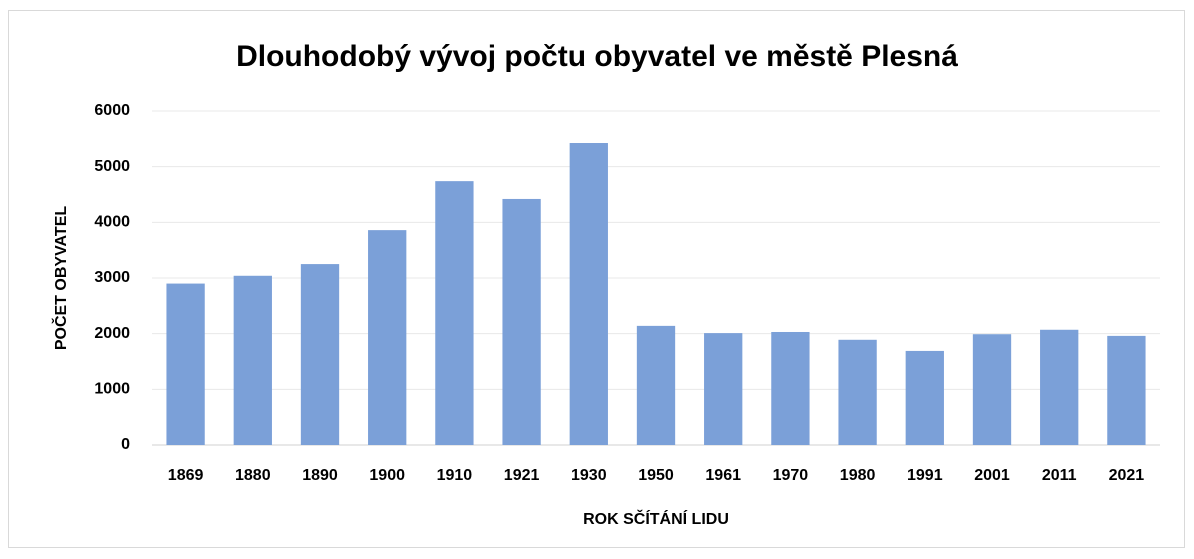 This screenshot has height=559, width=1194. Describe the element at coordinates (656, 475) in the screenshot. I see `x-tick-label: 1950` at that location.